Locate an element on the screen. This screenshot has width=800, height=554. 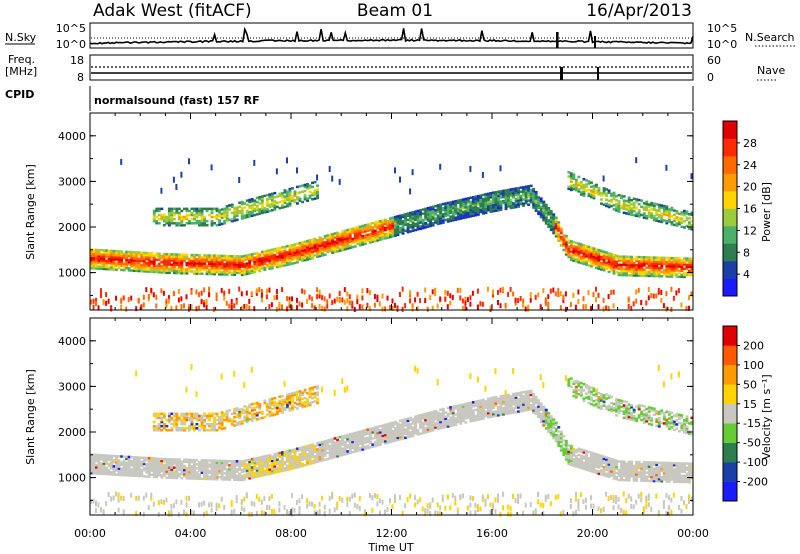
ytick-label: 2000 is located at coordinates (72, 227).